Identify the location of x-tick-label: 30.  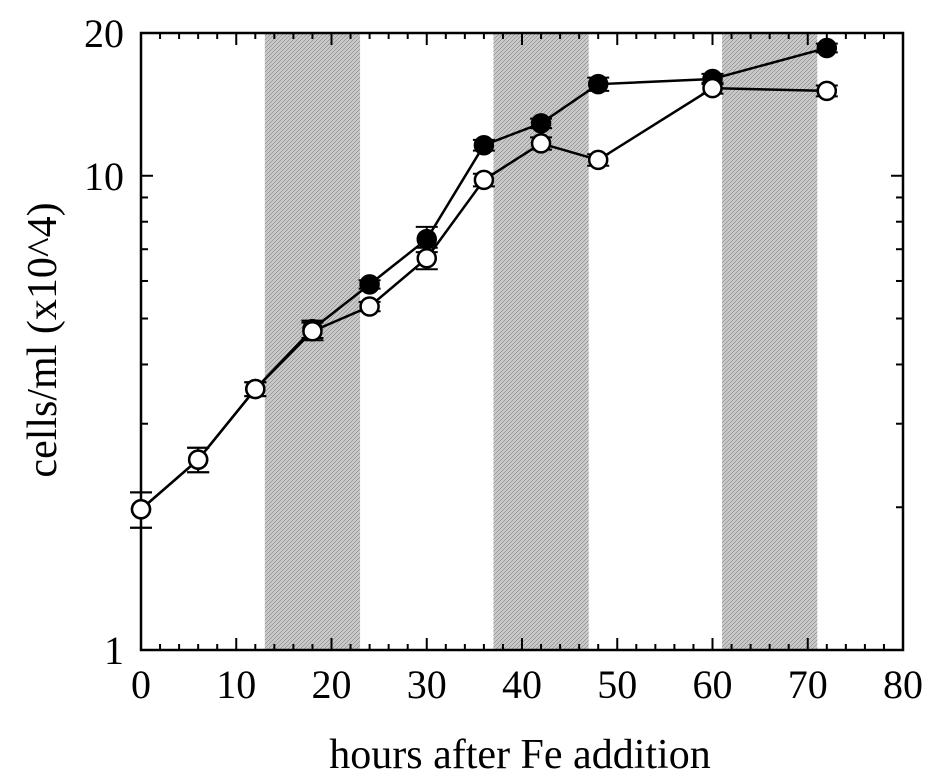
(427, 684).